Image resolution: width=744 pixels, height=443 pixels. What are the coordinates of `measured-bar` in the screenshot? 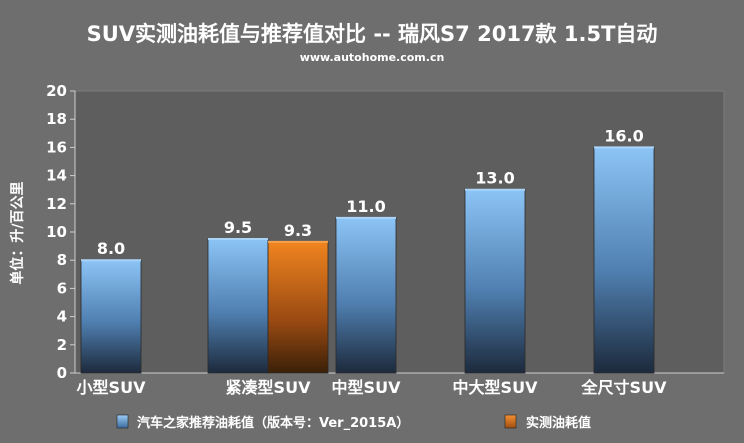 It's located at (298, 307).